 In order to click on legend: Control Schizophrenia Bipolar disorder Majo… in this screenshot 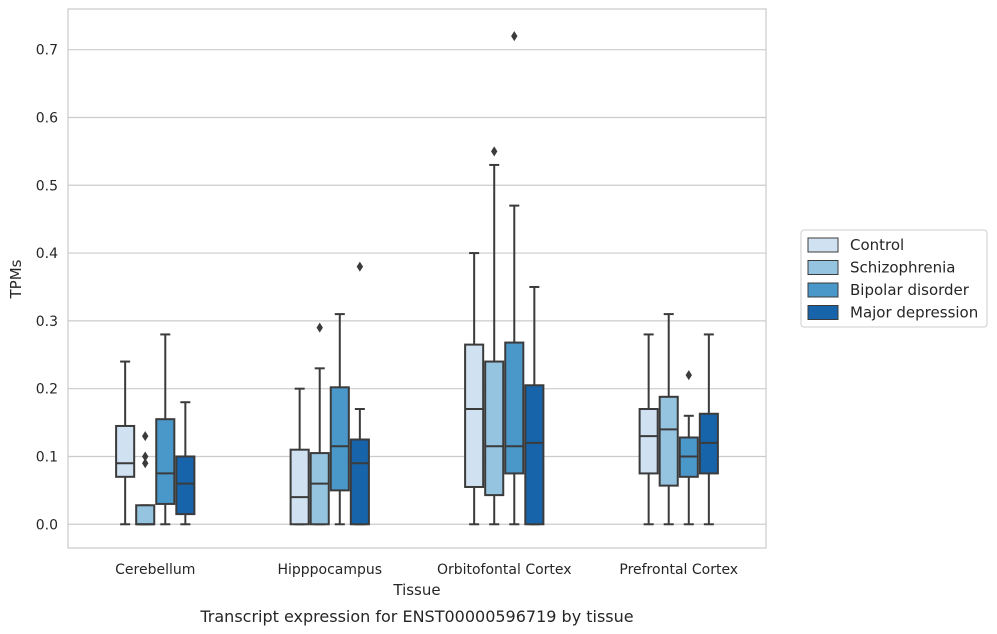, I will do `click(894, 278)`.